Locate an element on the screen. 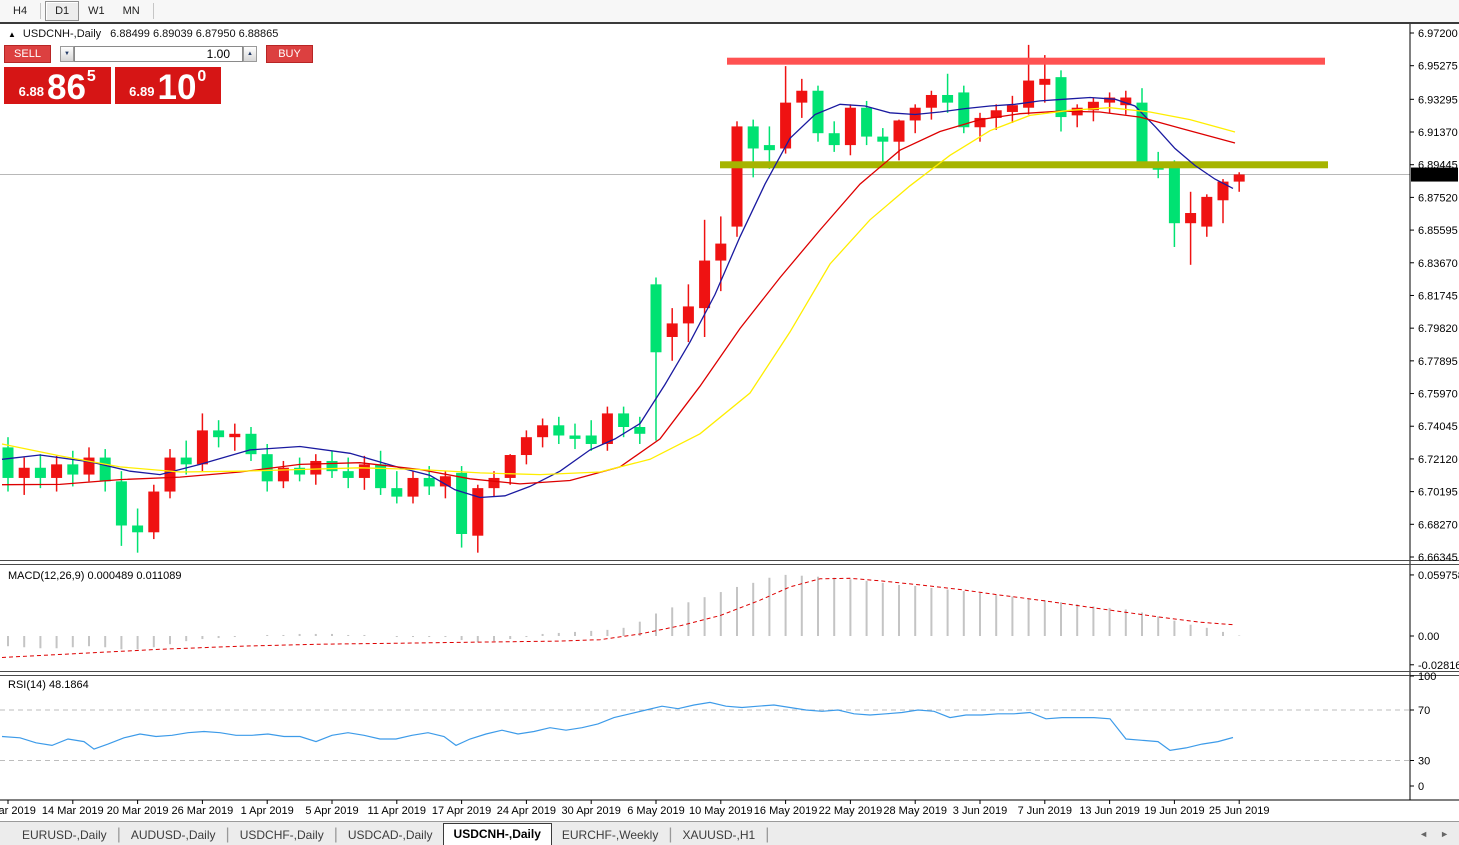 The width and height of the screenshot is (1459, 845). price-tick-label: 6.83670 is located at coordinates (1438, 264).